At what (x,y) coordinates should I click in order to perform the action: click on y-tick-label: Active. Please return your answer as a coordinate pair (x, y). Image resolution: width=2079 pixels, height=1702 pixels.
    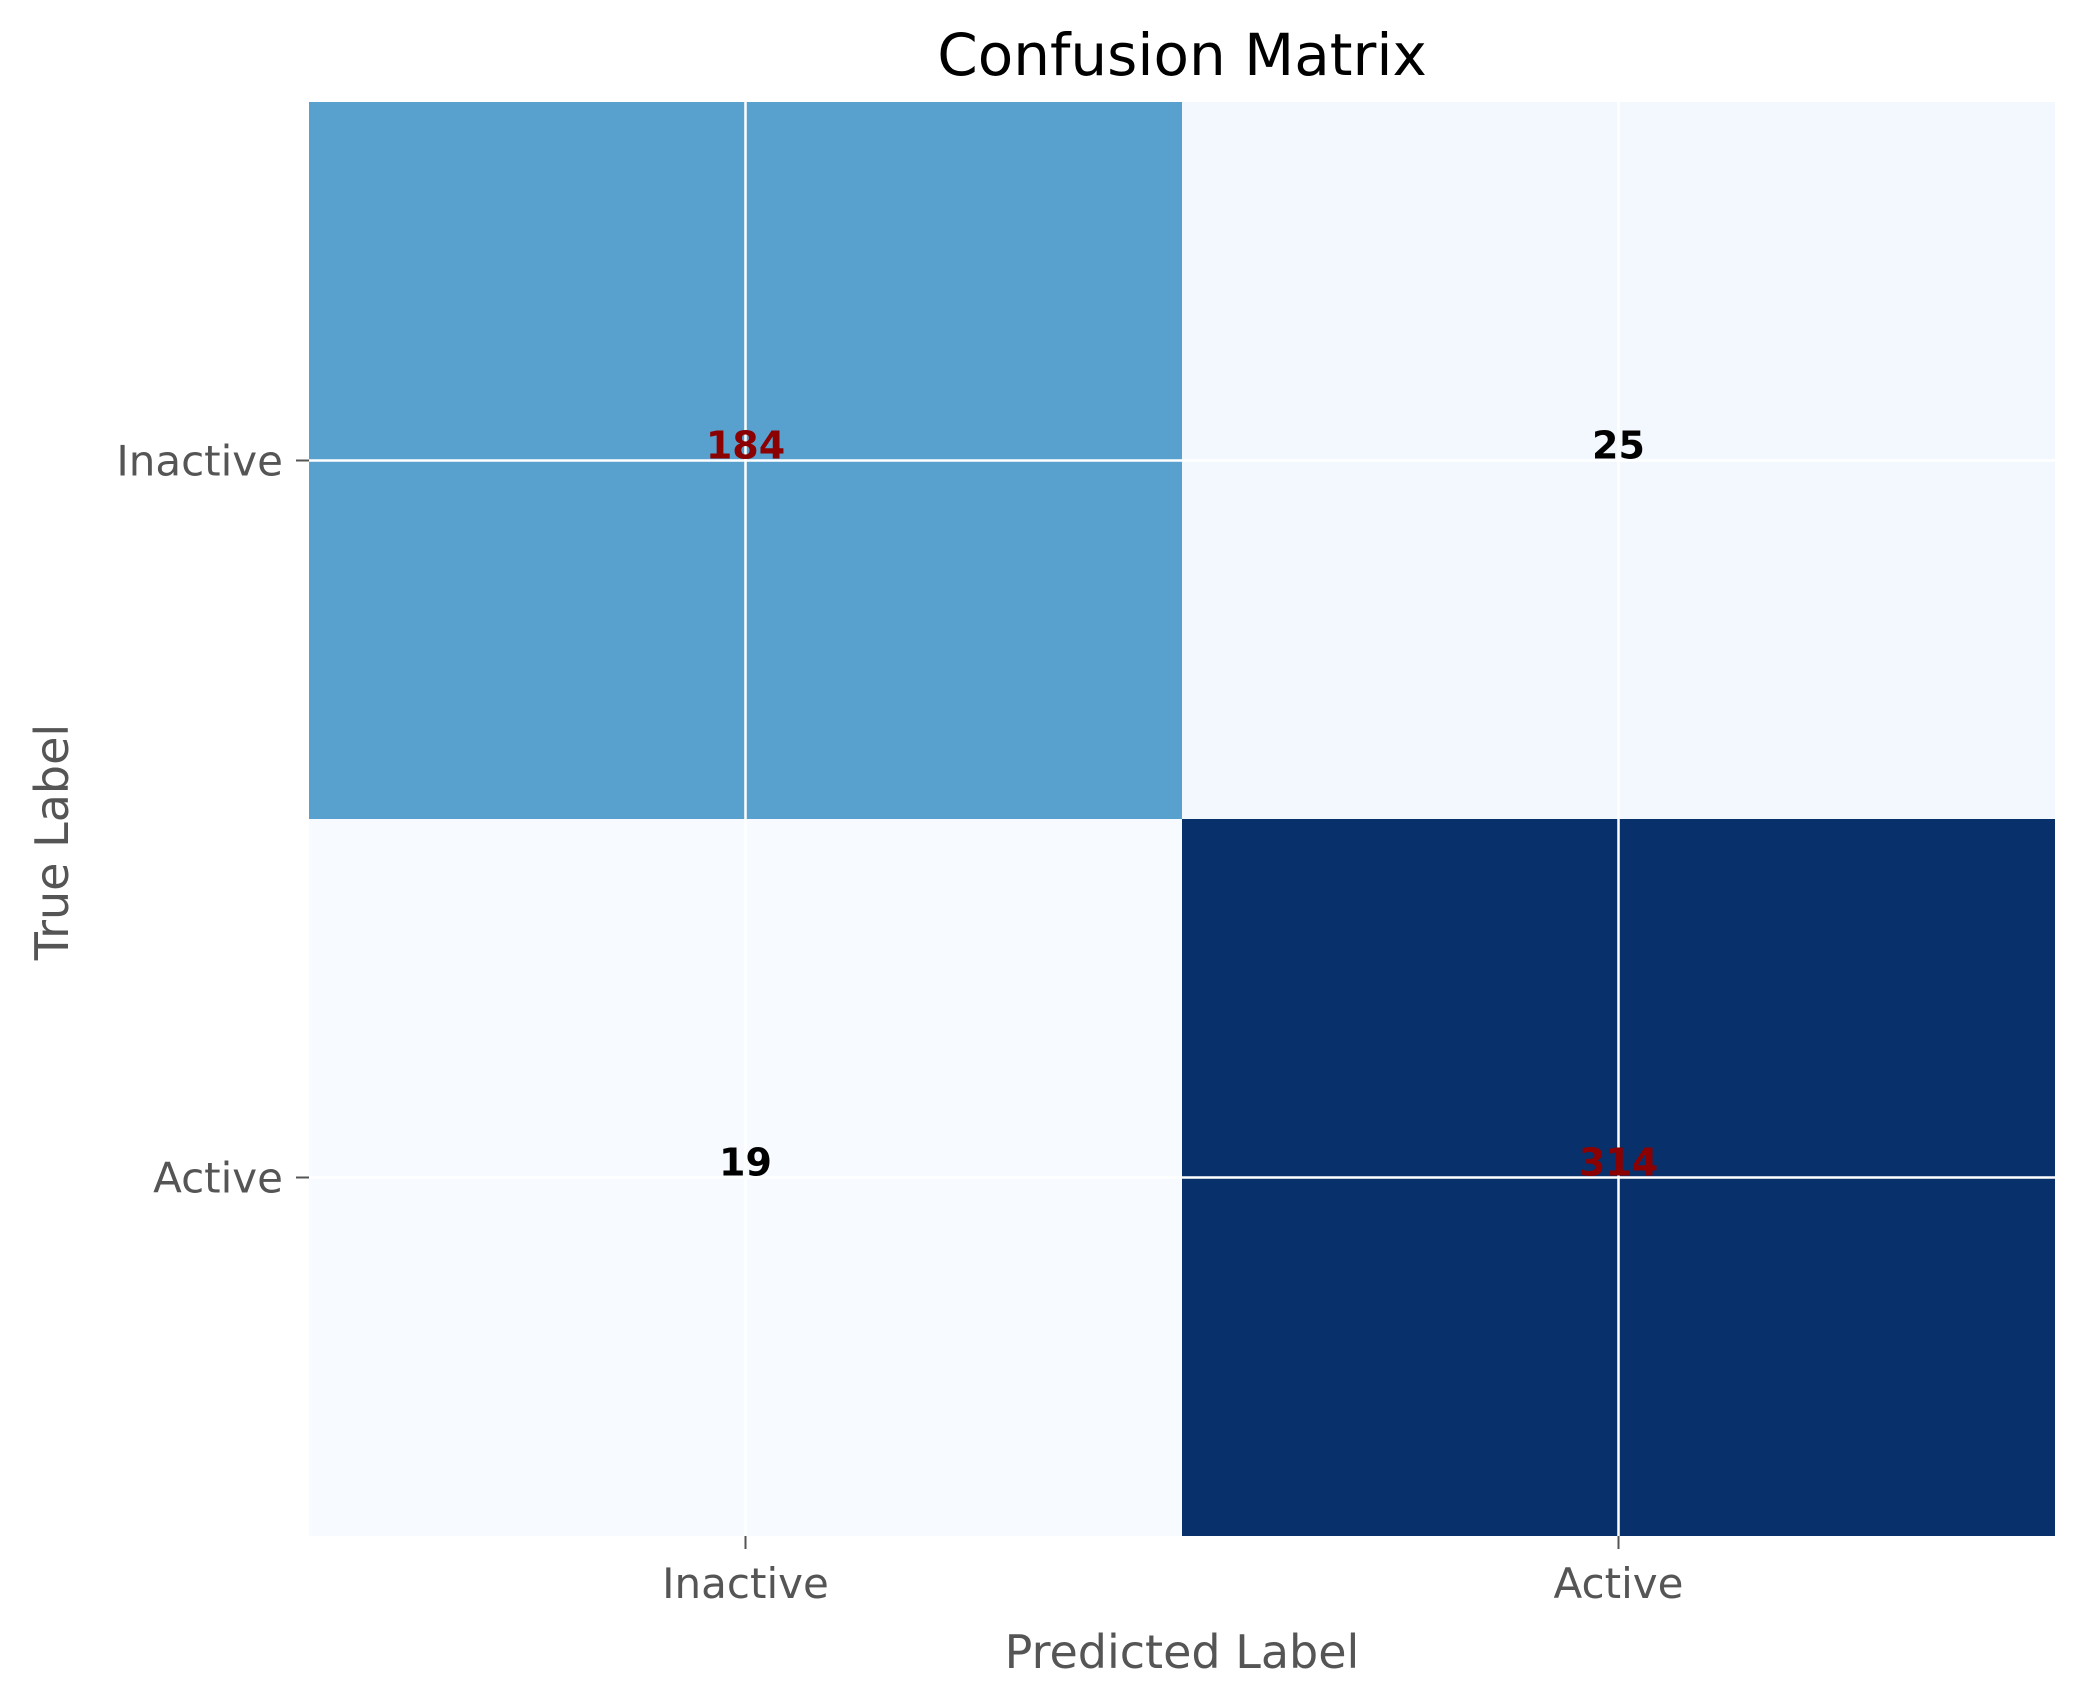
    Looking at the image, I should click on (218, 1178).